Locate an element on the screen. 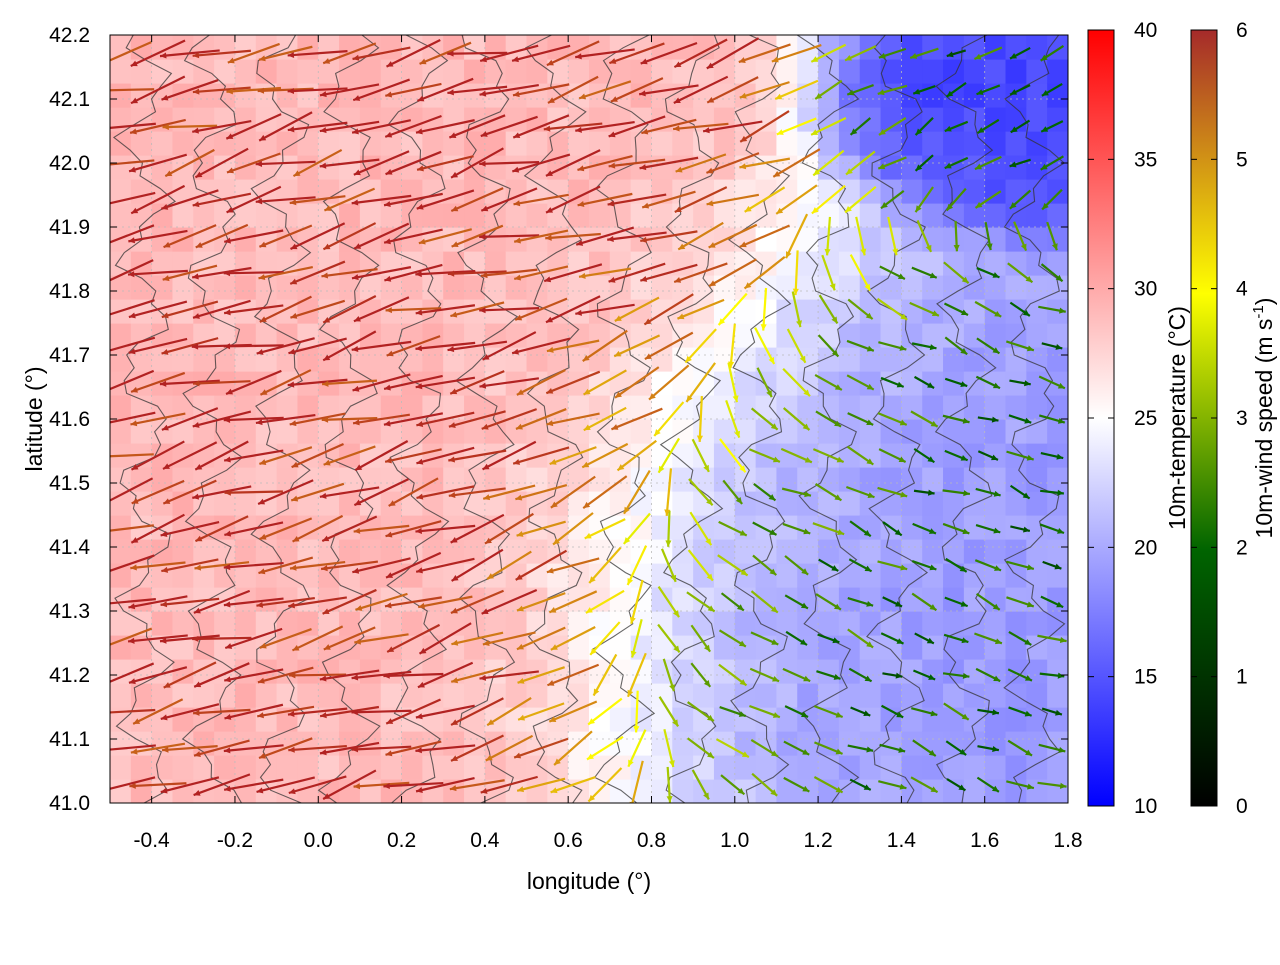  x-tick-label: 1.4 is located at coordinates (902, 840).